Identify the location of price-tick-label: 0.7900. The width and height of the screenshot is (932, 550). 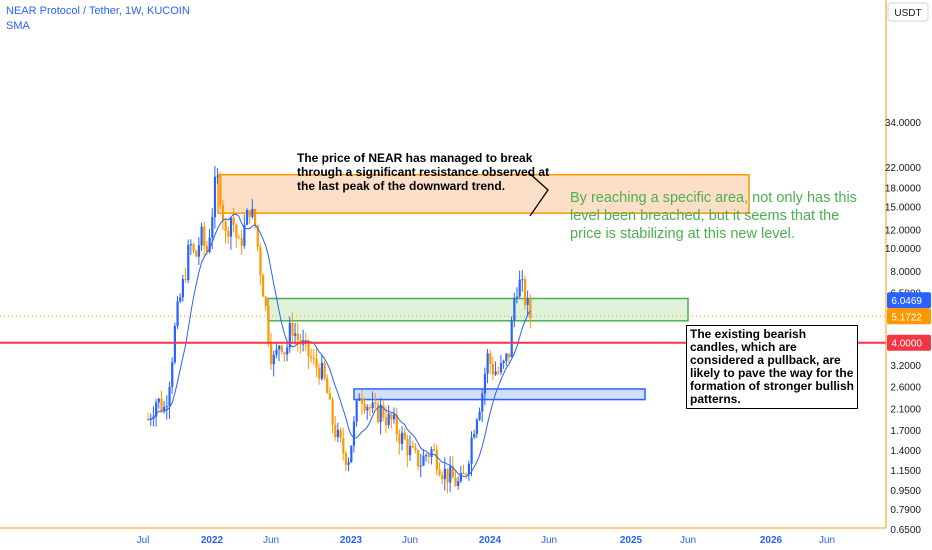
(905, 510).